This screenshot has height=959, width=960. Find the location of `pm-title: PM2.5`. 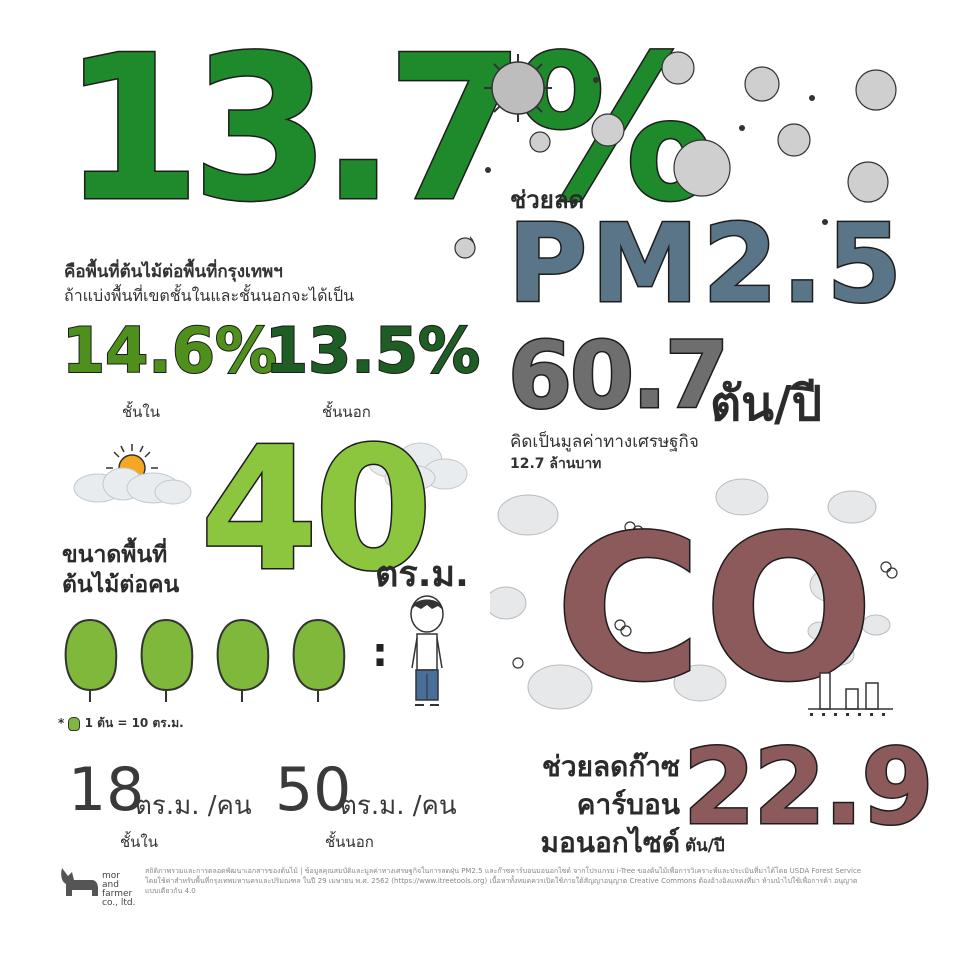

pm-title: PM2.5 is located at coordinates (706, 264).